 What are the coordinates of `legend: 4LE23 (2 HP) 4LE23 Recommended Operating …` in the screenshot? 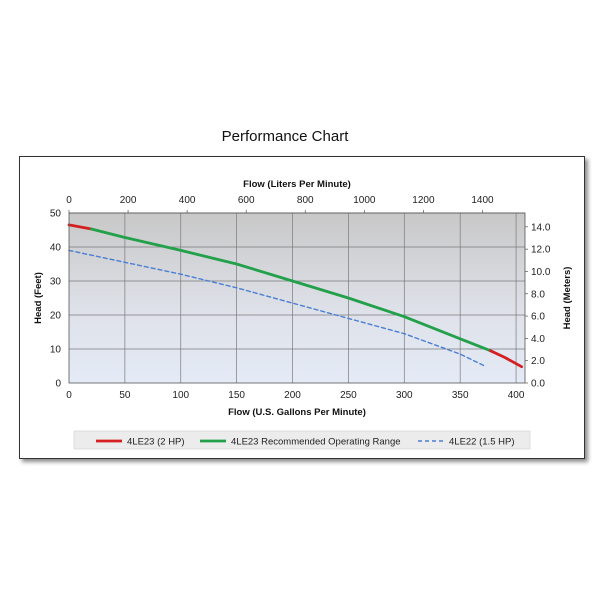 It's located at (305, 442).